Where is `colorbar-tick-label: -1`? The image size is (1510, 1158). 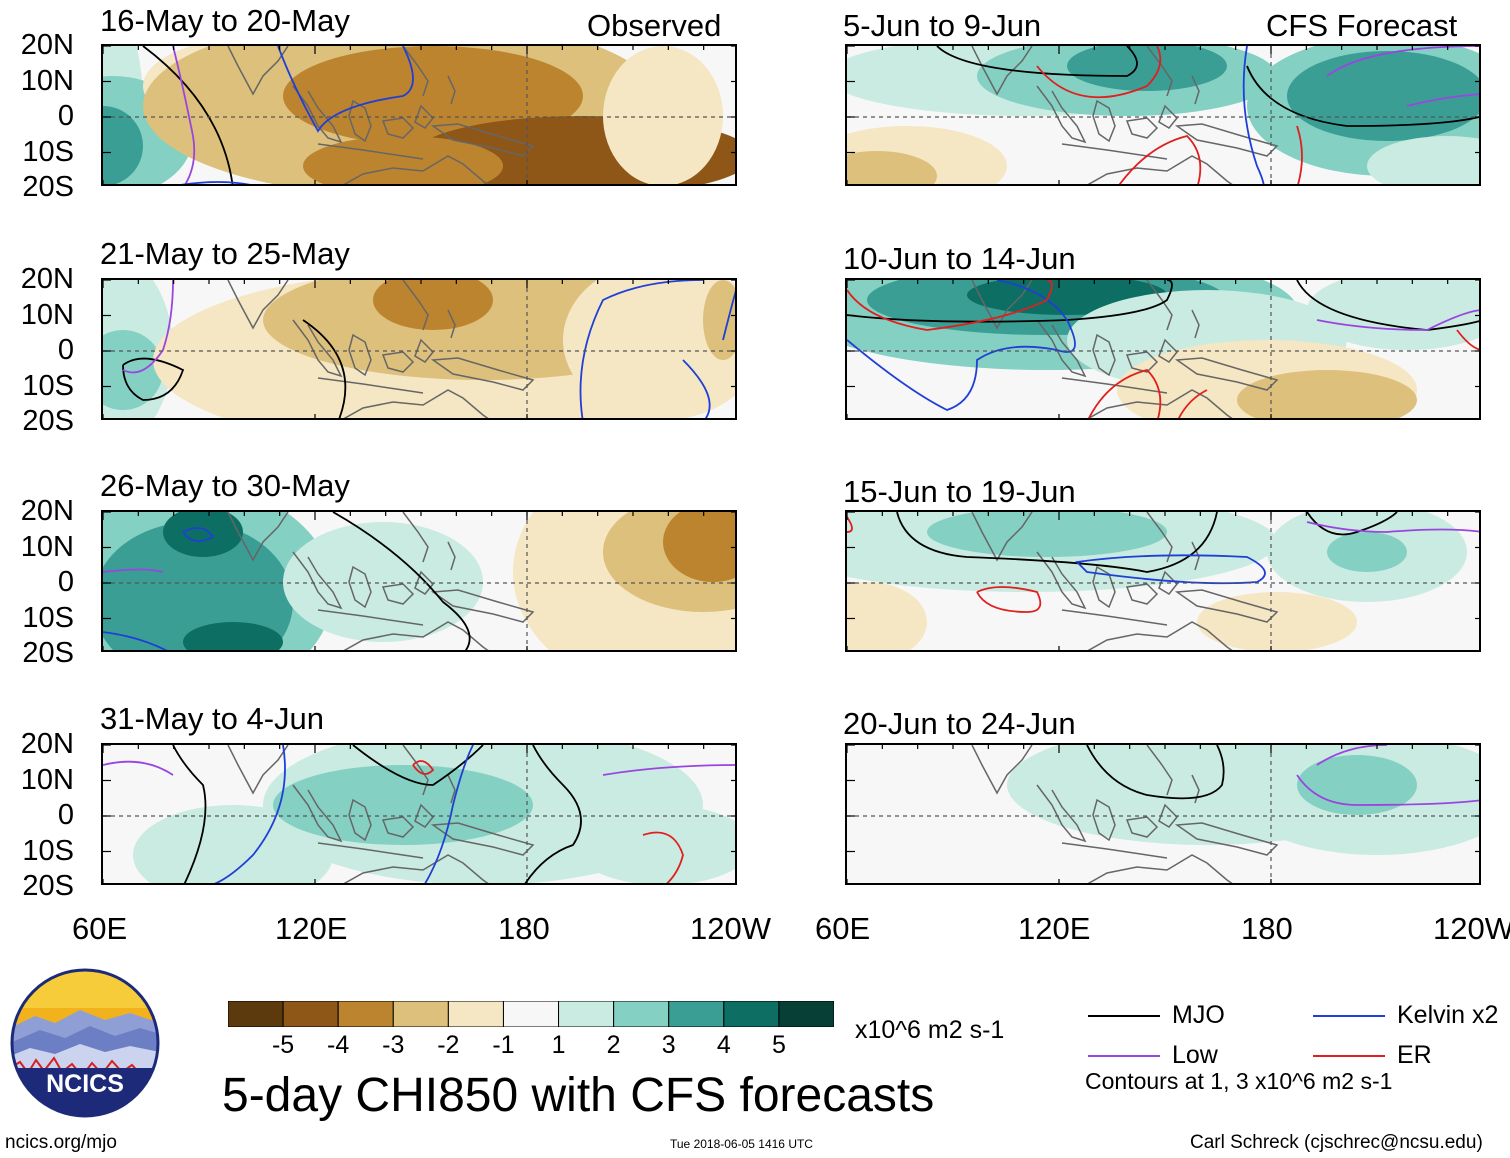
colorbar-tick-label: -1 is located at coordinates (503, 1045).